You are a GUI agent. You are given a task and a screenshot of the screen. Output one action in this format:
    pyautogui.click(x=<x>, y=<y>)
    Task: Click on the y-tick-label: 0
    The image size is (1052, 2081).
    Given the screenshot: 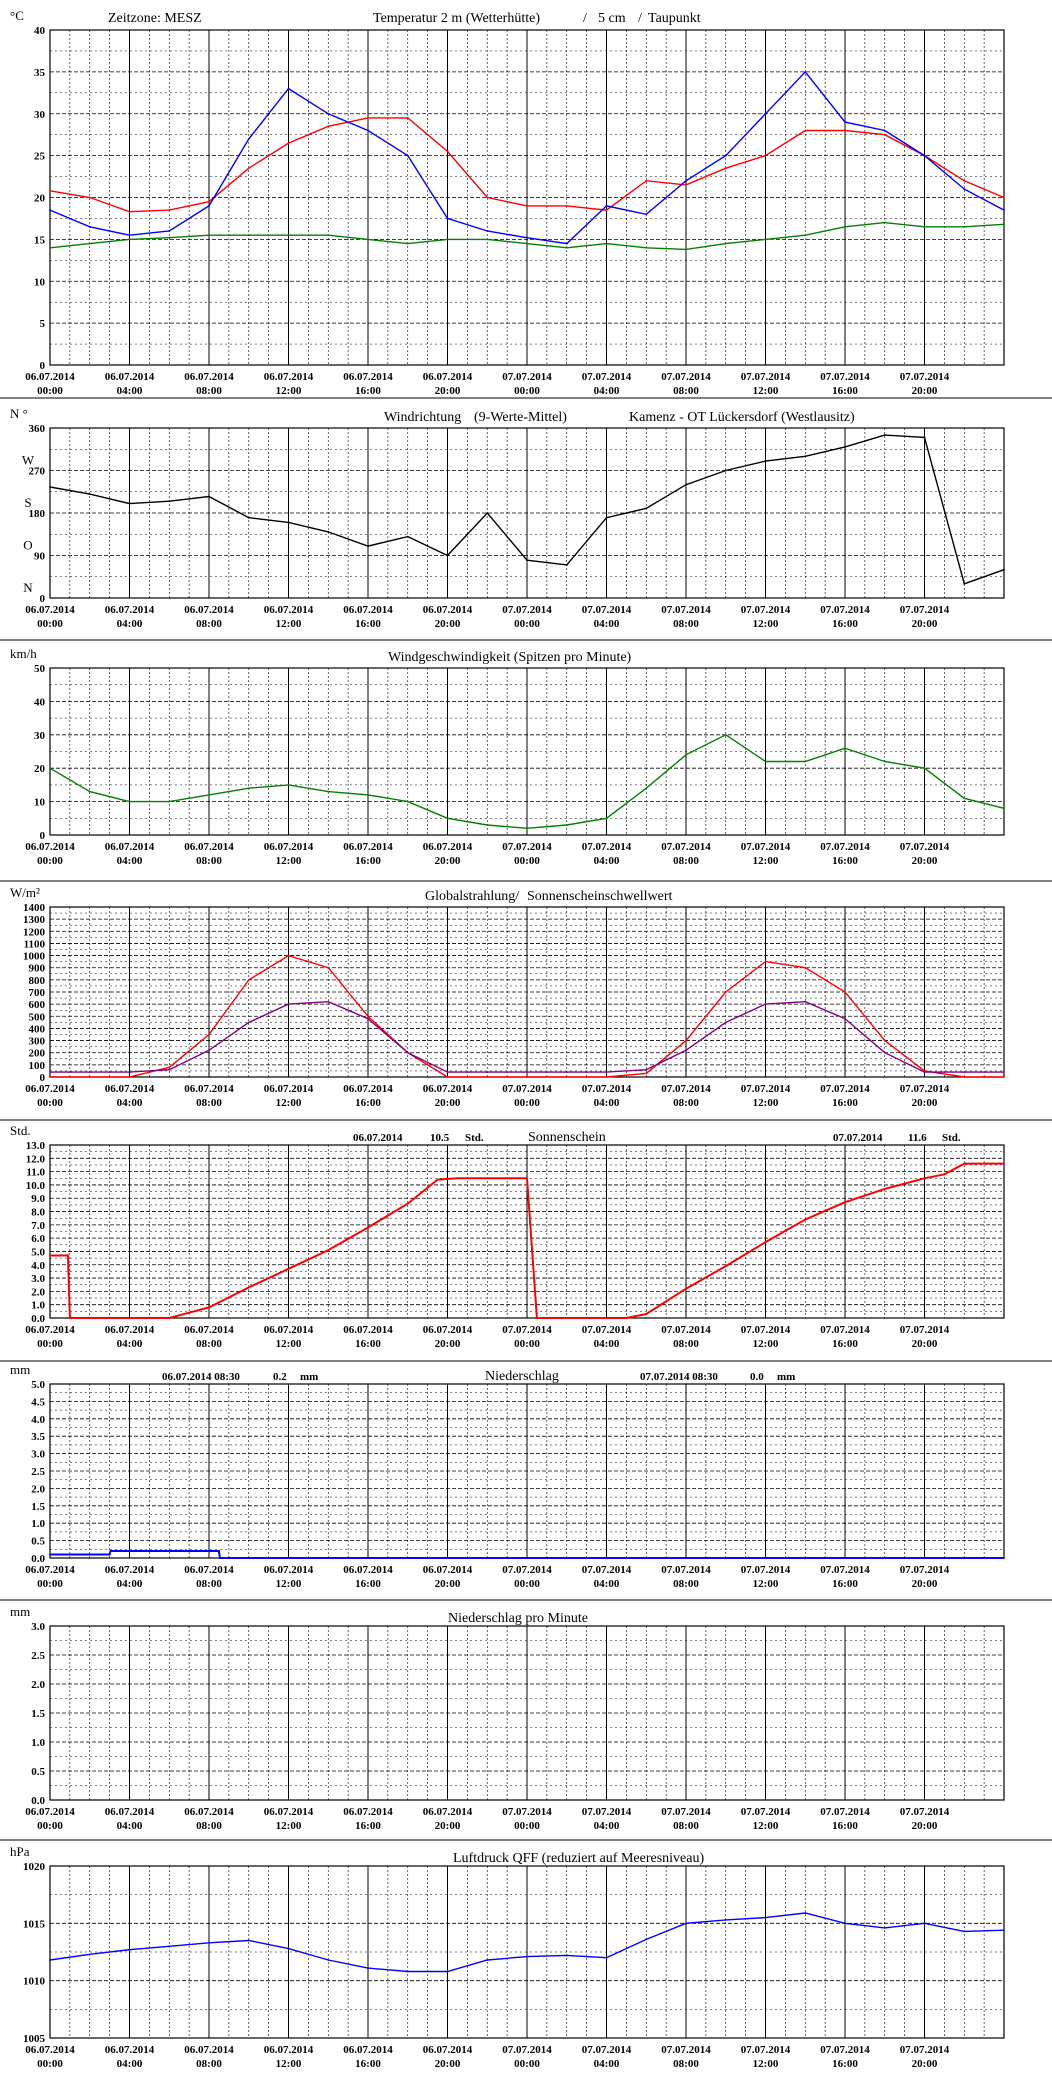 What is the action you would take?
    pyautogui.click(x=43, y=836)
    